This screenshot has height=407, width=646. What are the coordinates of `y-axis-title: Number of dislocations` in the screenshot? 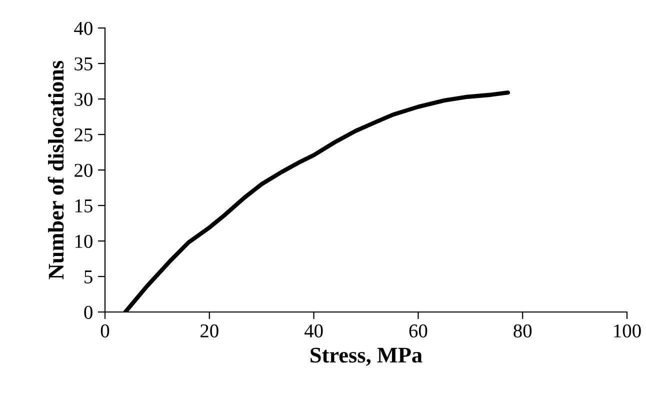 It's located at (56, 170).